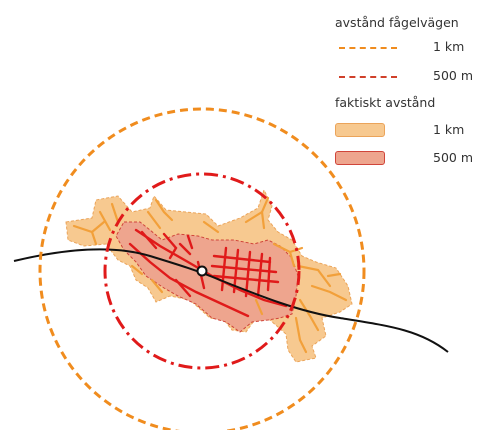  I want to click on station-marker, so click(202, 271).